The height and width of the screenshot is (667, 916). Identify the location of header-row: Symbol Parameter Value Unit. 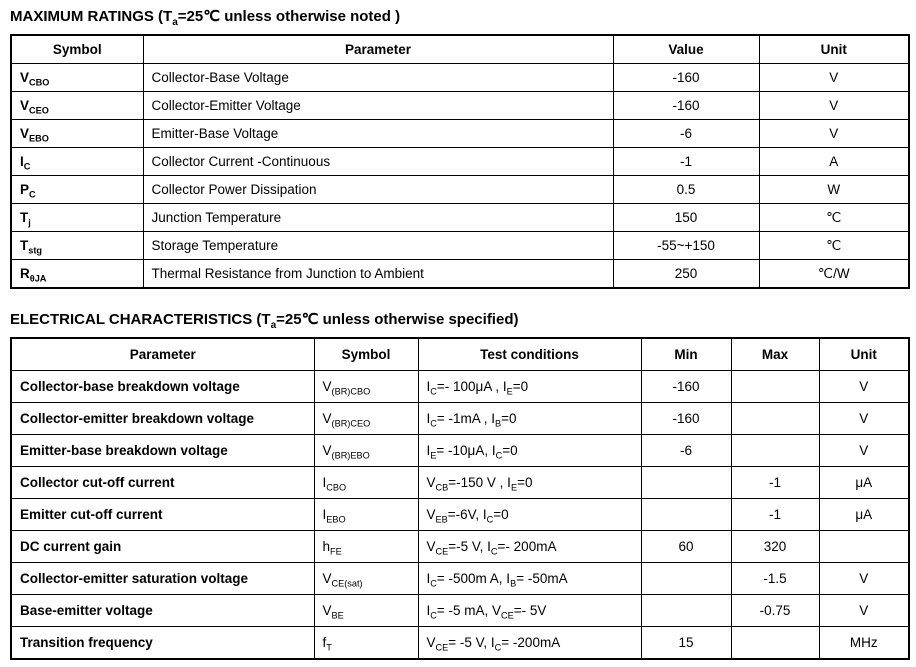
(460, 49).